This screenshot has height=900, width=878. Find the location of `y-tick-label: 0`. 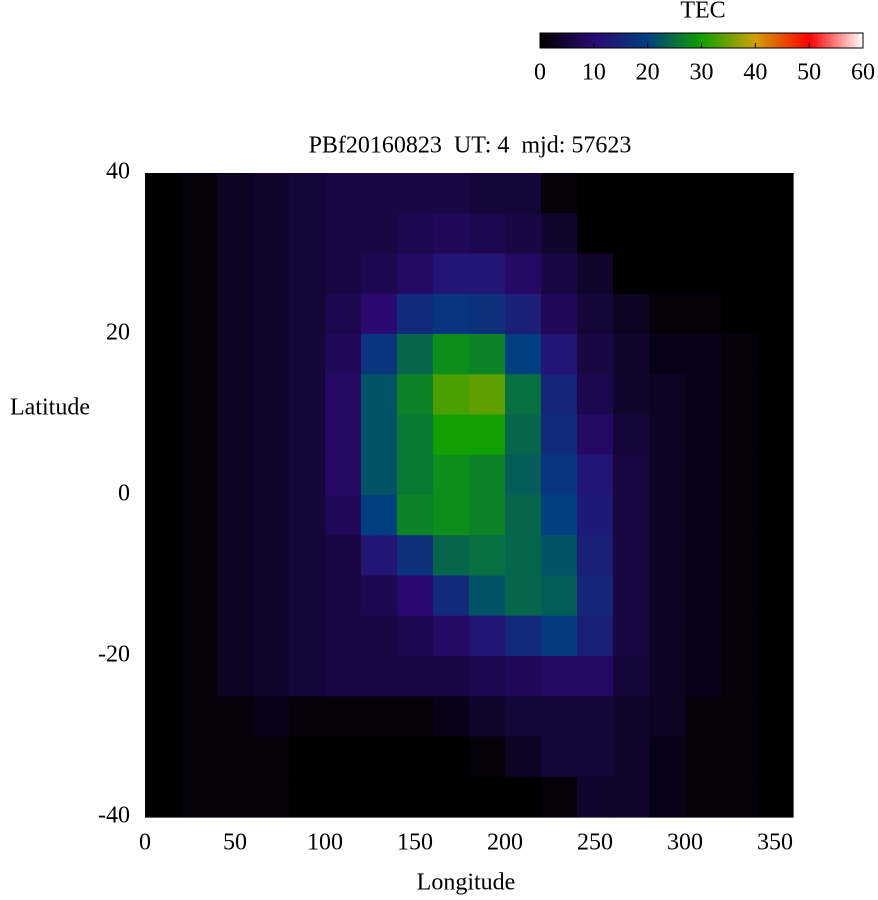

y-tick-label: 0 is located at coordinates (124, 494).